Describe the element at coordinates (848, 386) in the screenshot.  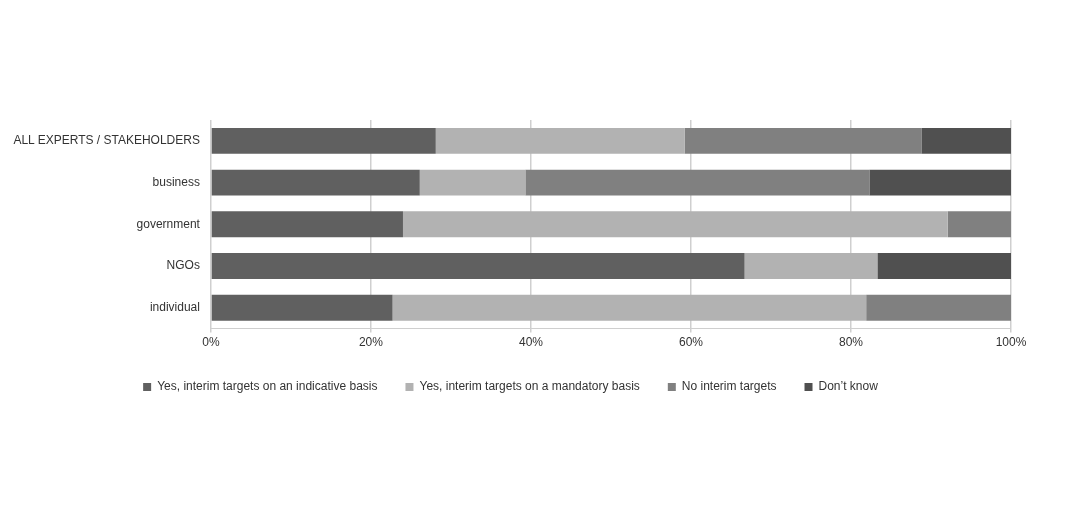
I see `legend-label: Don’t know` at that location.